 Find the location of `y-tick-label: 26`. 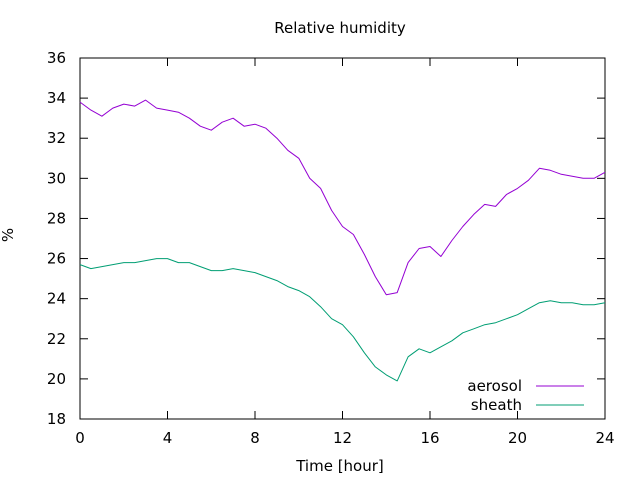

y-tick-label: 26 is located at coordinates (56, 259).